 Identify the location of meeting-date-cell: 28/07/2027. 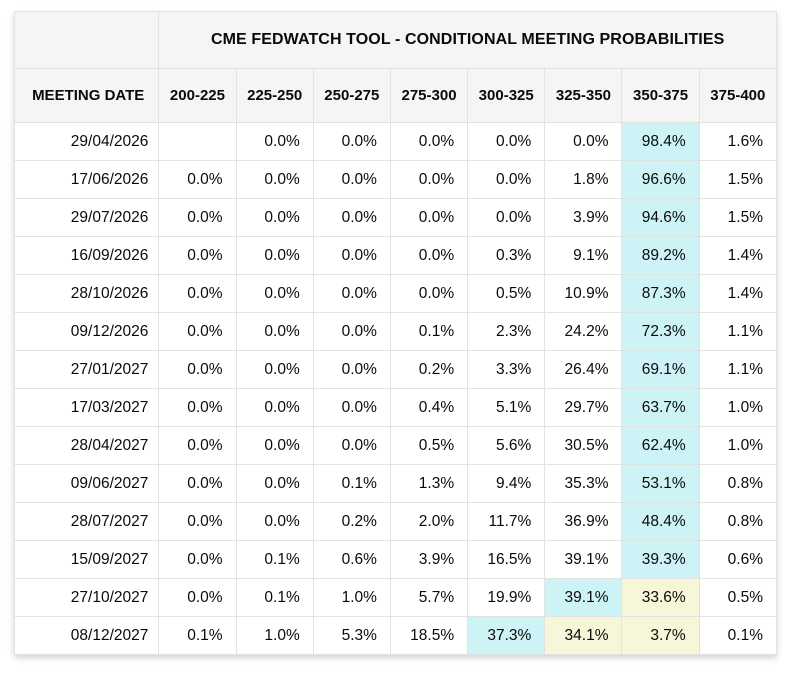
(86, 521).